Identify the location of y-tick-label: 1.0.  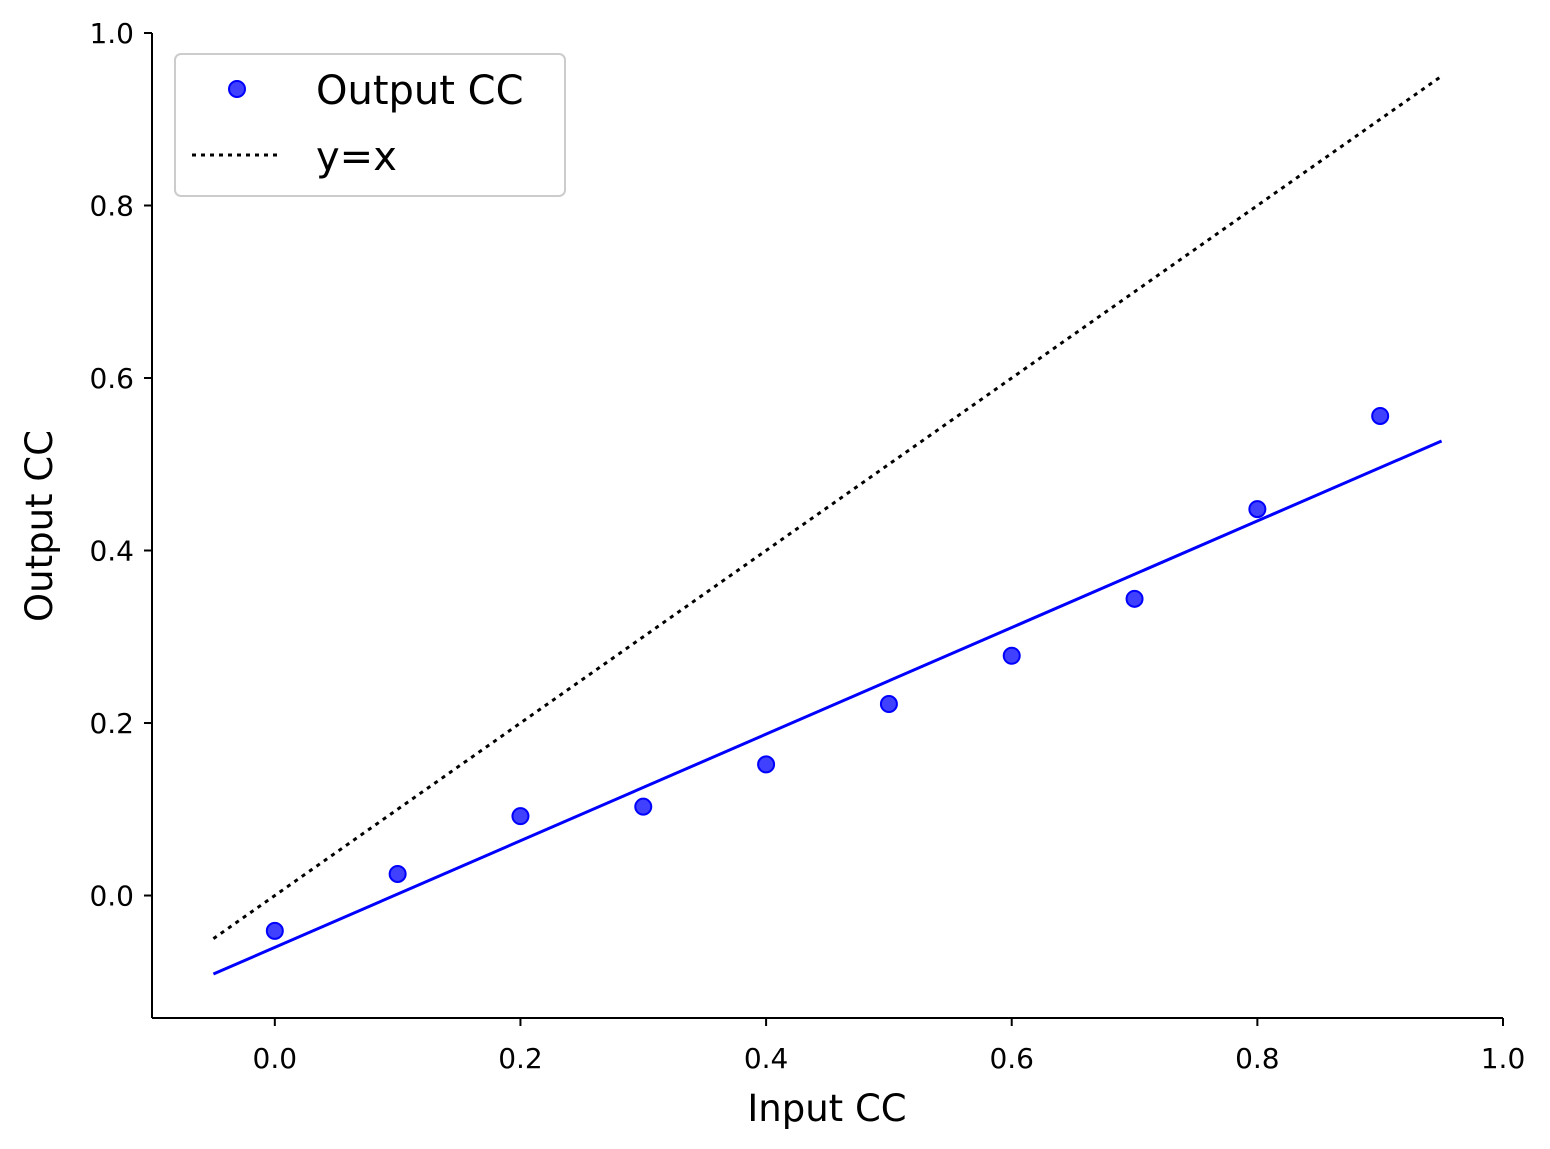
(111, 33).